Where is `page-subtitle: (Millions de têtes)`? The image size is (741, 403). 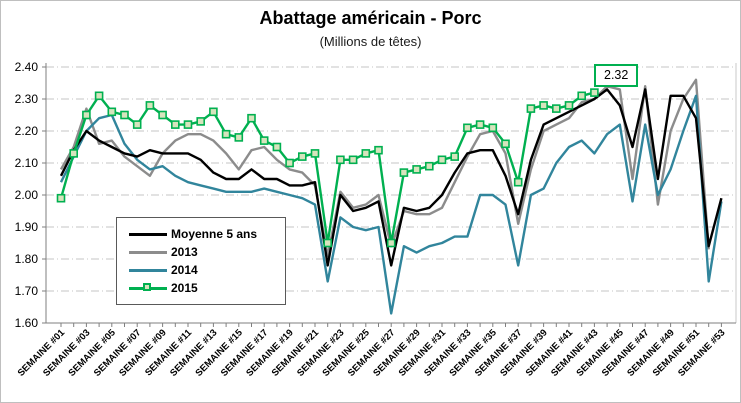 page-subtitle: (Millions de têtes) is located at coordinates (370, 41).